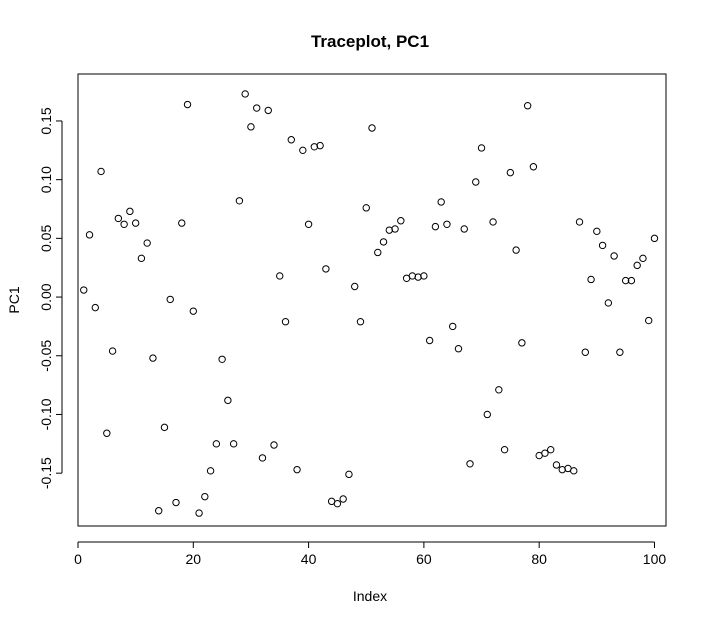 The height and width of the screenshot is (625, 705). What do you see at coordinates (46, 356) in the screenshot?
I see `y-tick-label: -0.05` at bounding box center [46, 356].